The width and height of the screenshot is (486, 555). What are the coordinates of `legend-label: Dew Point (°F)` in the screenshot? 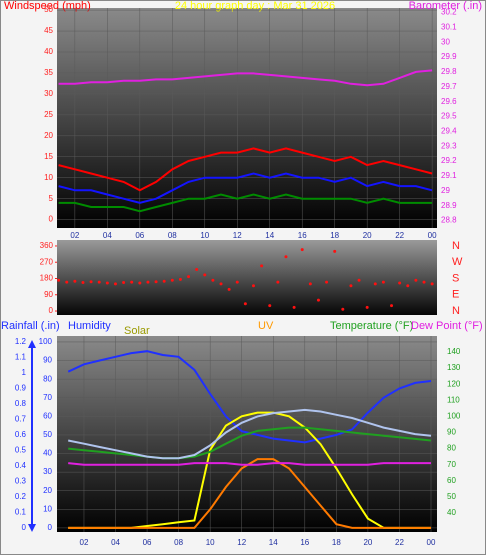 It's located at (447, 326).